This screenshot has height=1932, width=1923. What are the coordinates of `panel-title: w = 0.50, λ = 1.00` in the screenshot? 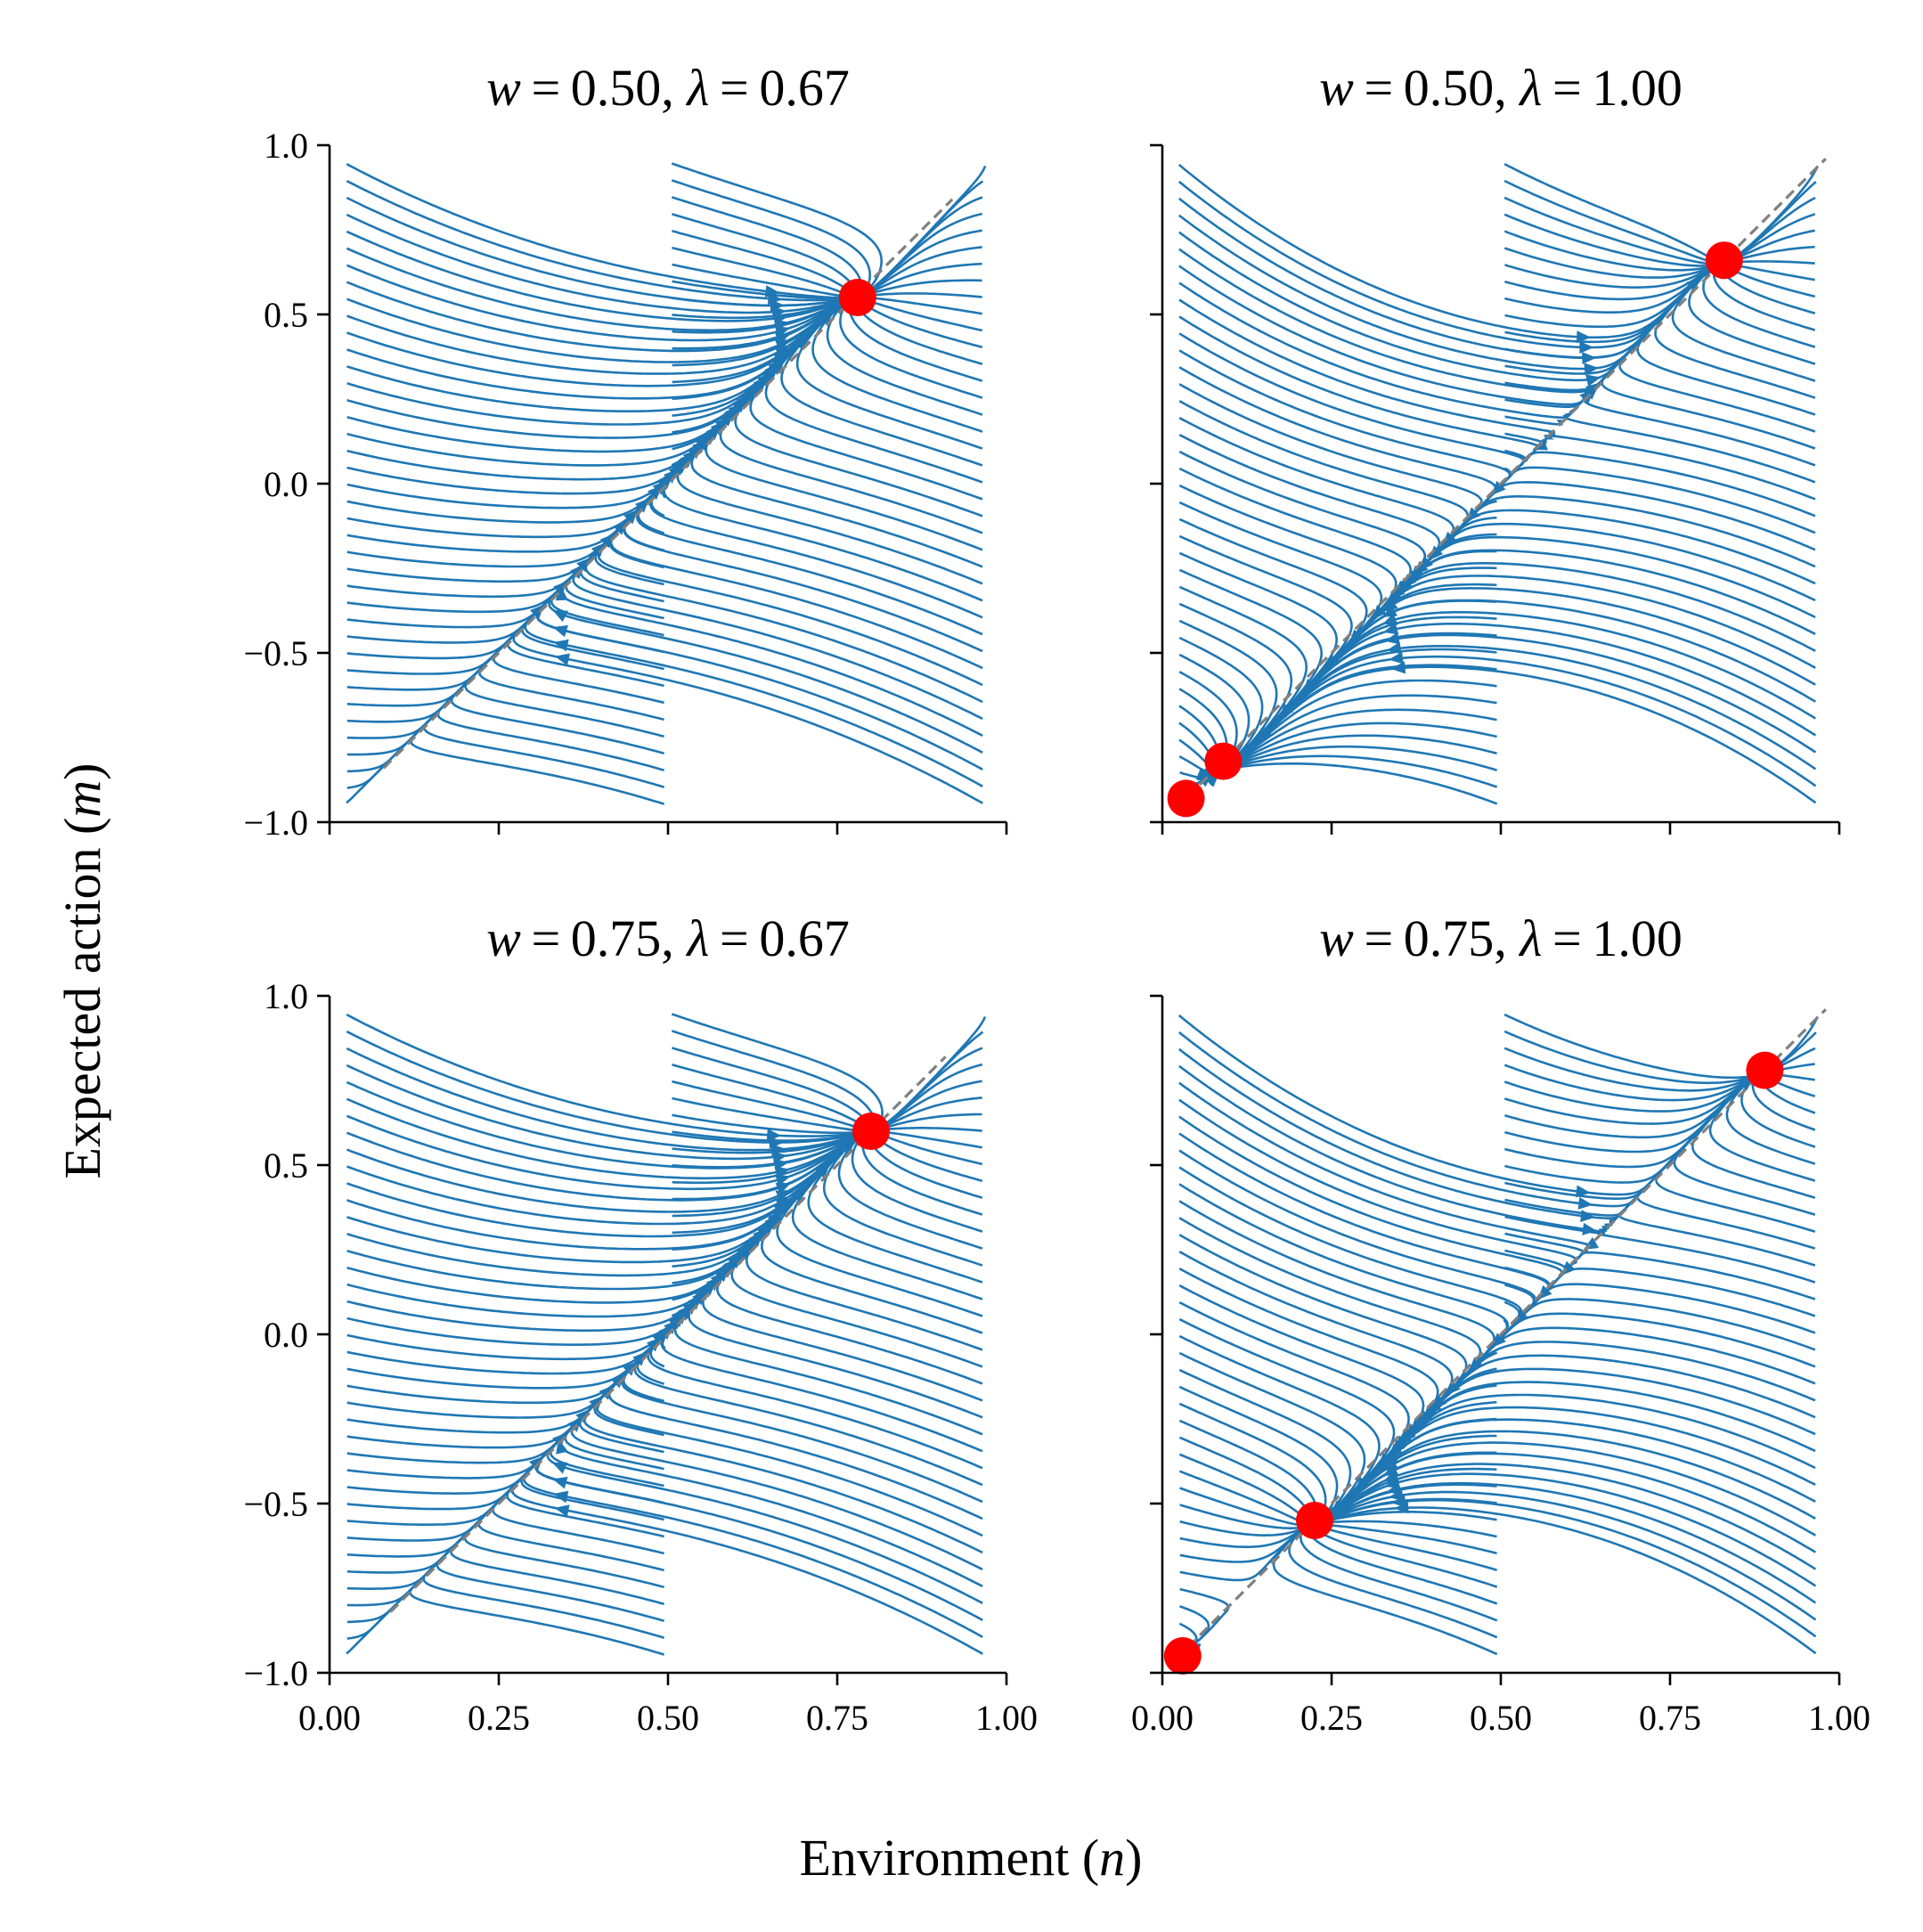 It's located at (1501, 88).